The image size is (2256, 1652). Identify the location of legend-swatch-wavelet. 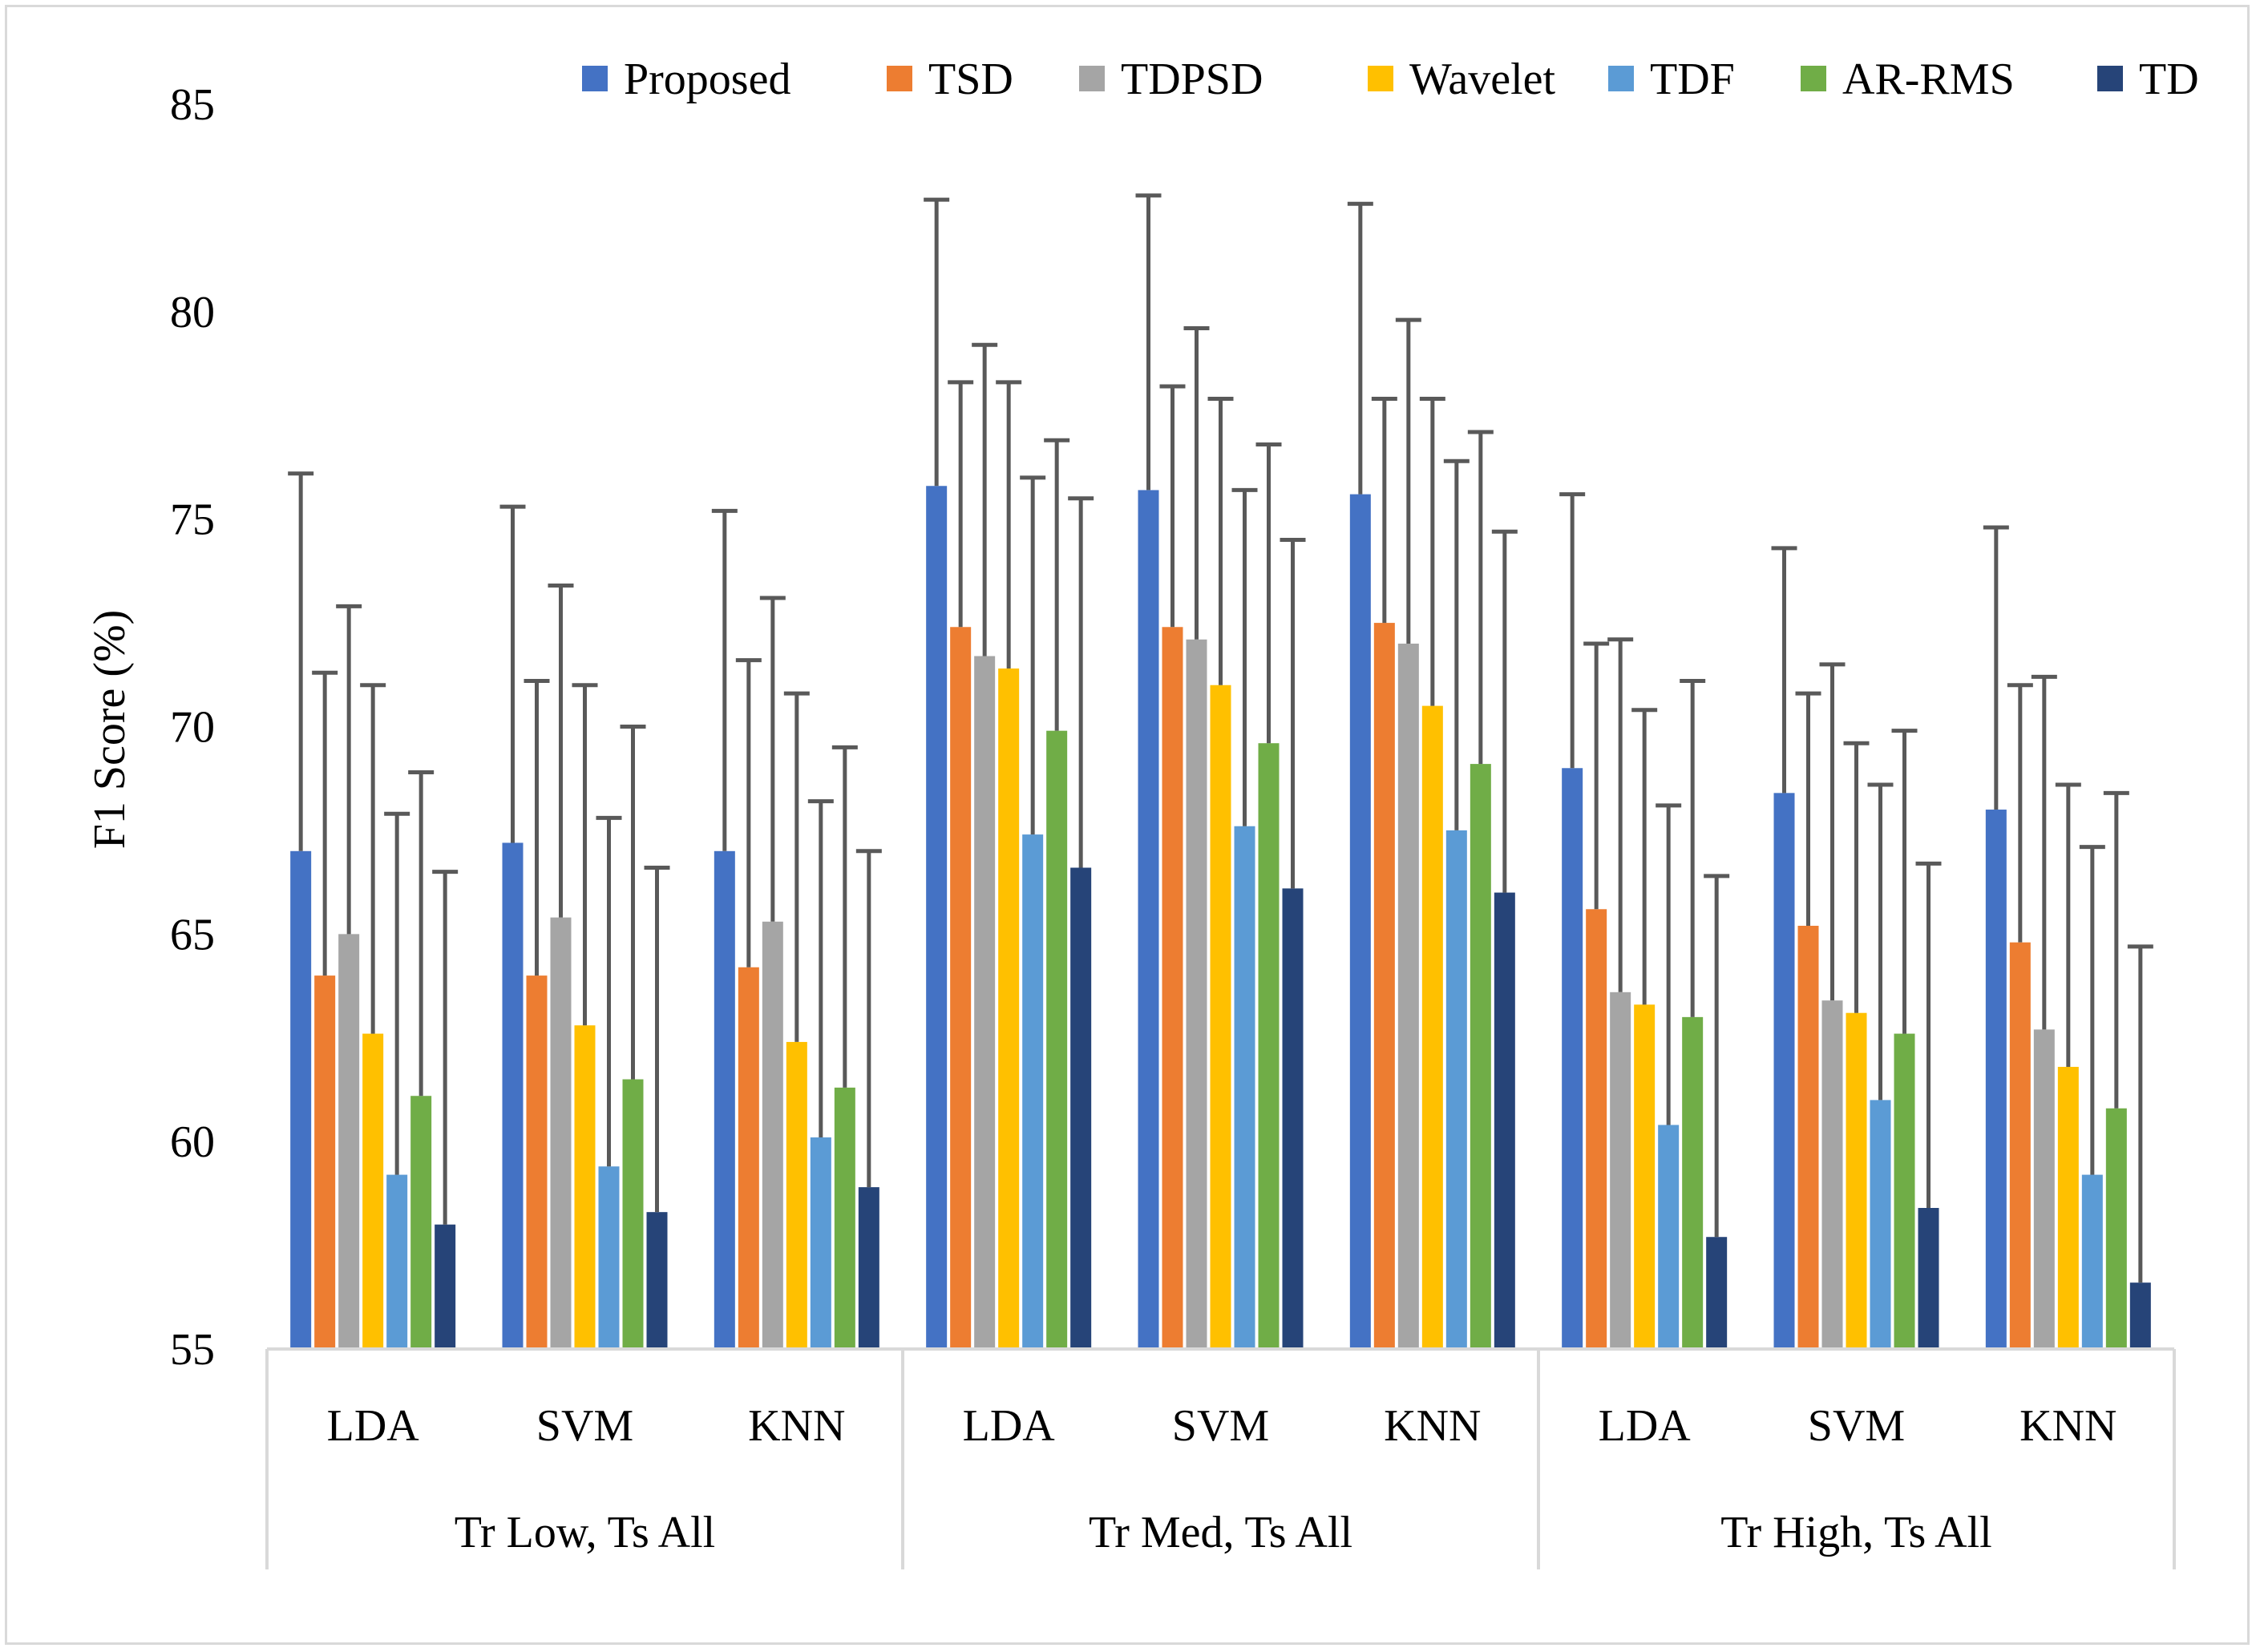
(1381, 78).